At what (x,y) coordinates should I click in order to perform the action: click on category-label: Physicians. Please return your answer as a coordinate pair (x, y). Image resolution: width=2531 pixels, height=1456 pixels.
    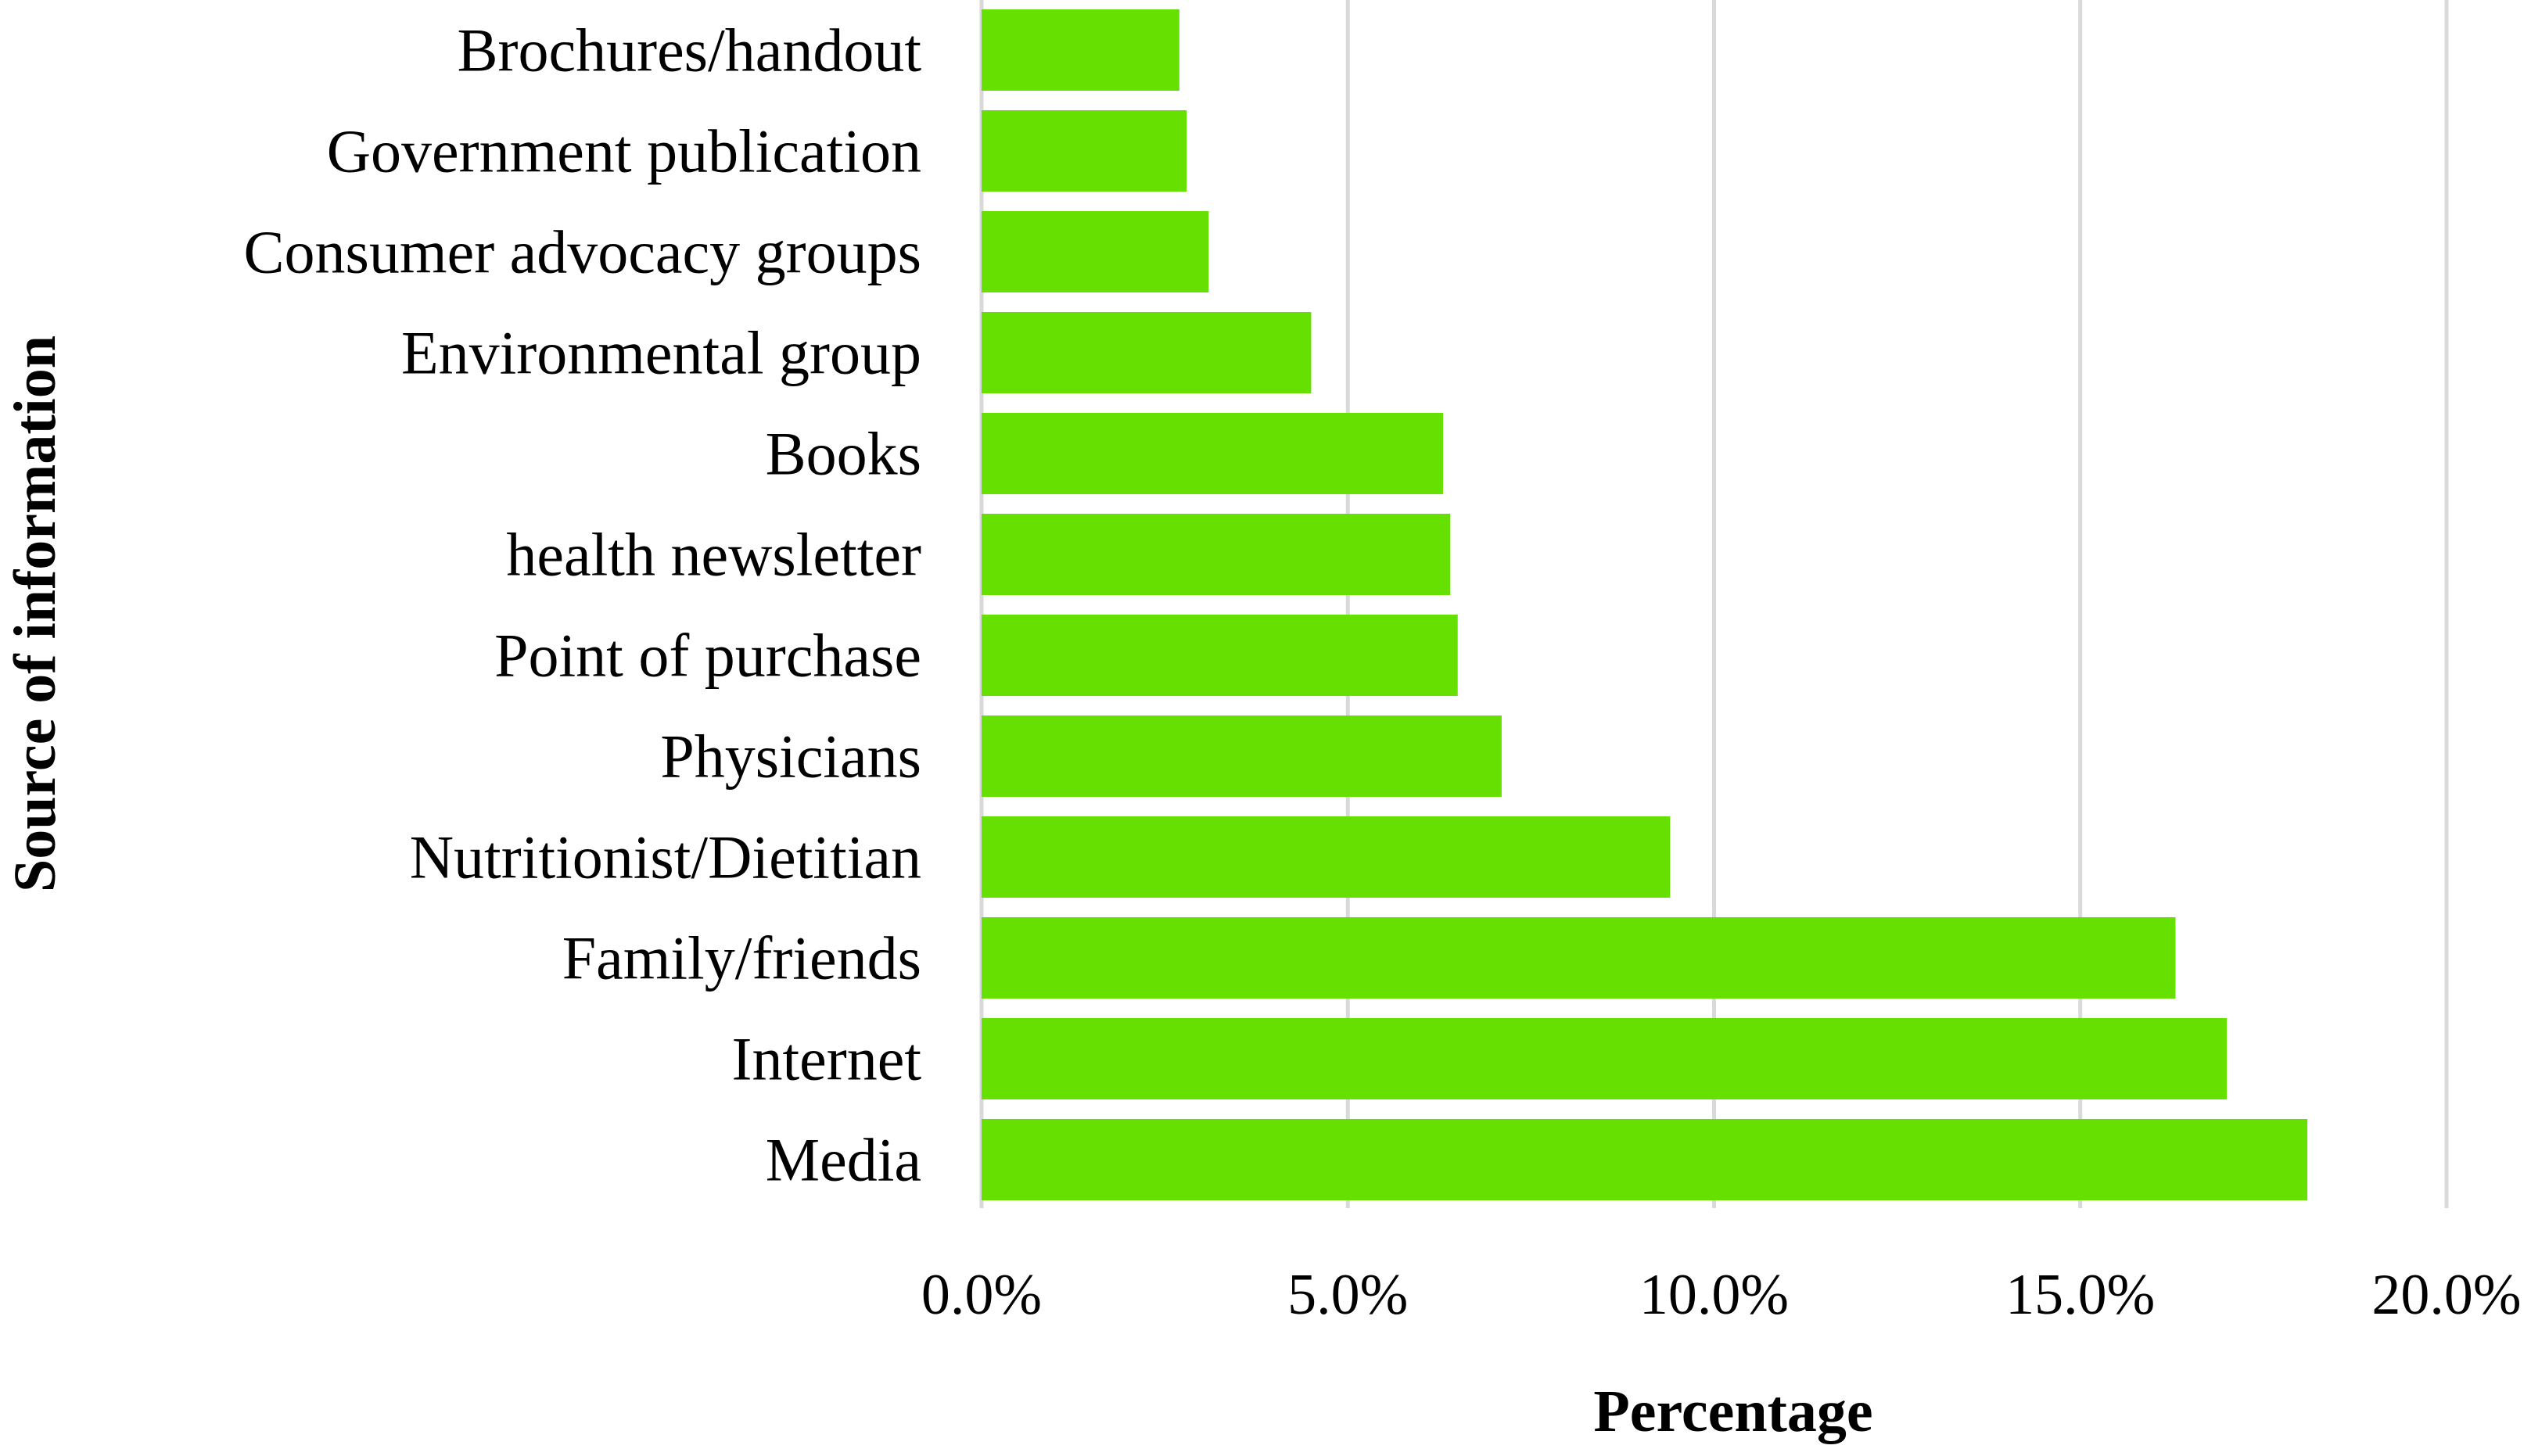
    Looking at the image, I should click on (790, 757).